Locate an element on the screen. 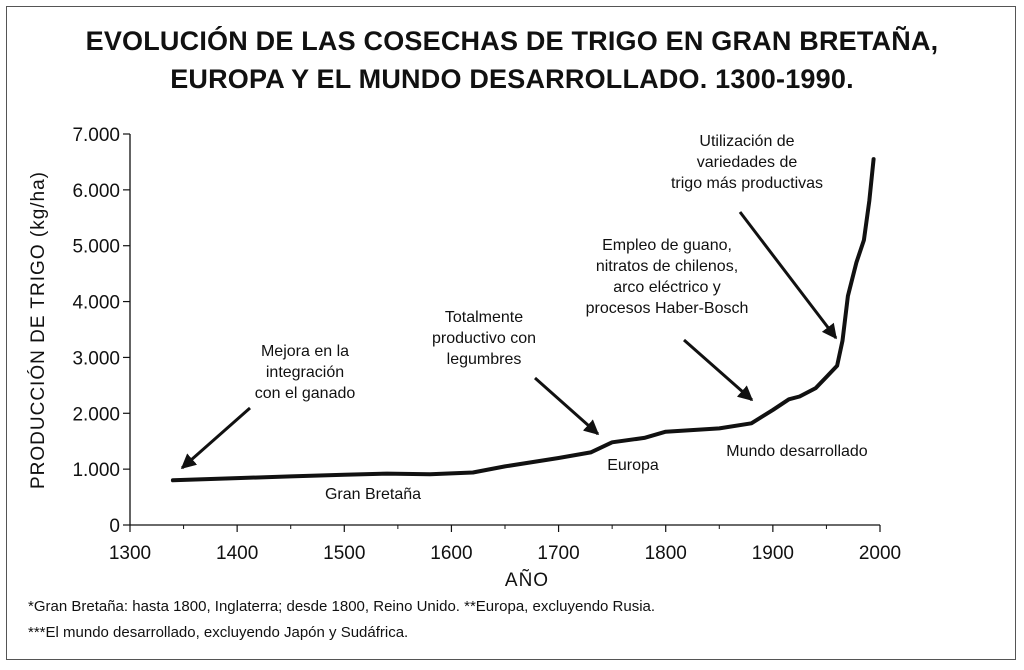  x-tick-label: 1400 is located at coordinates (237, 553).